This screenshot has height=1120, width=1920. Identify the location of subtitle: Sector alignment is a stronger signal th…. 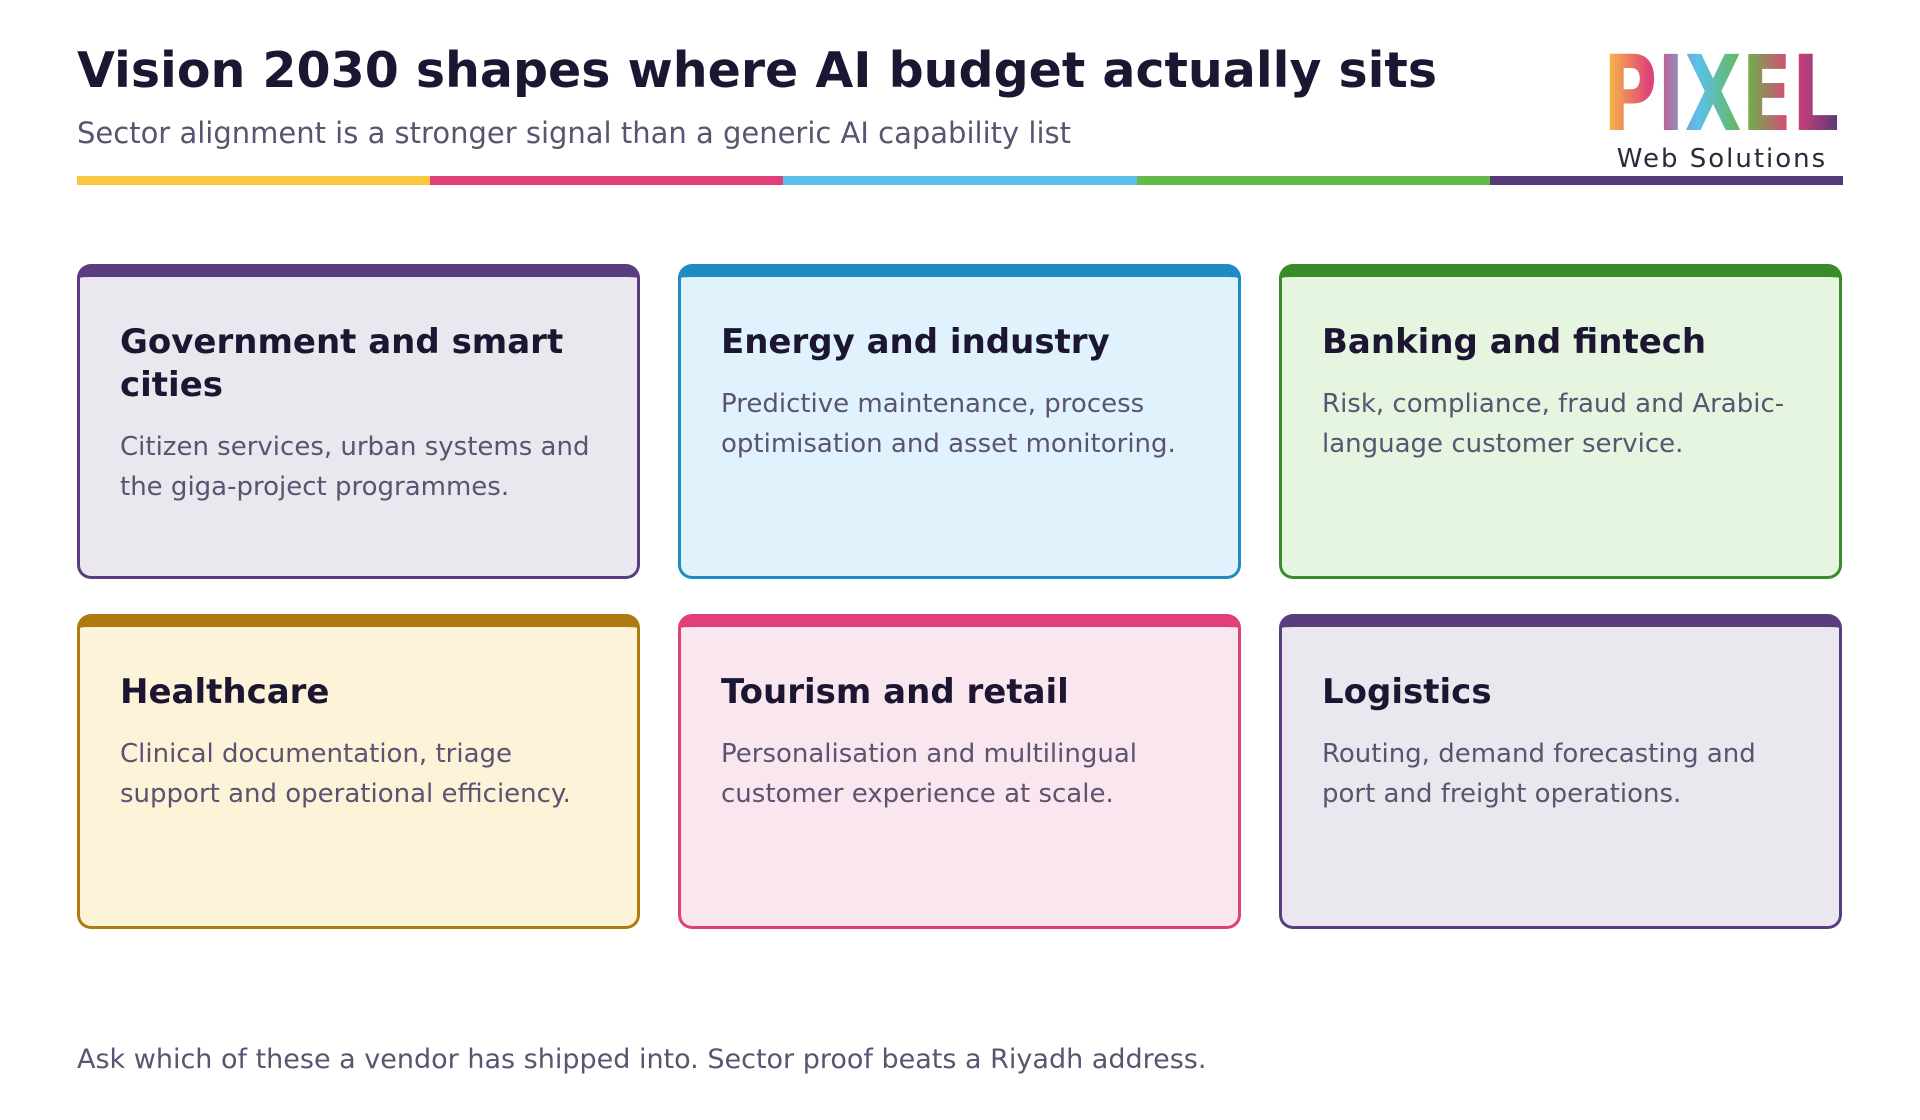
(574, 133).